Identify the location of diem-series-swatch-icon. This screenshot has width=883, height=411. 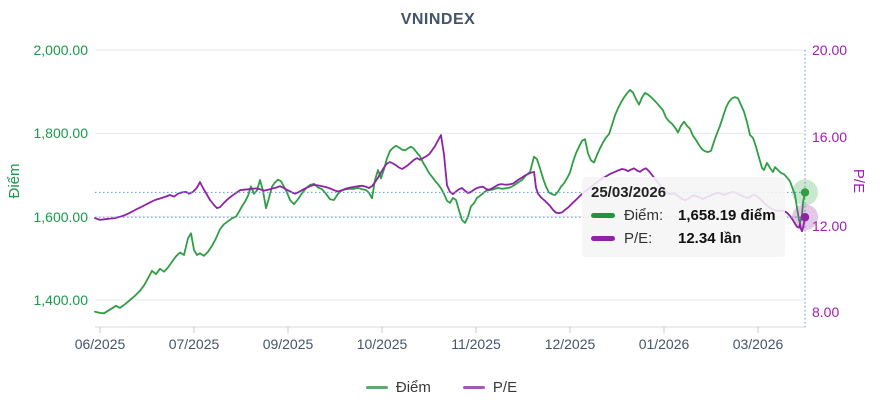
(603, 215).